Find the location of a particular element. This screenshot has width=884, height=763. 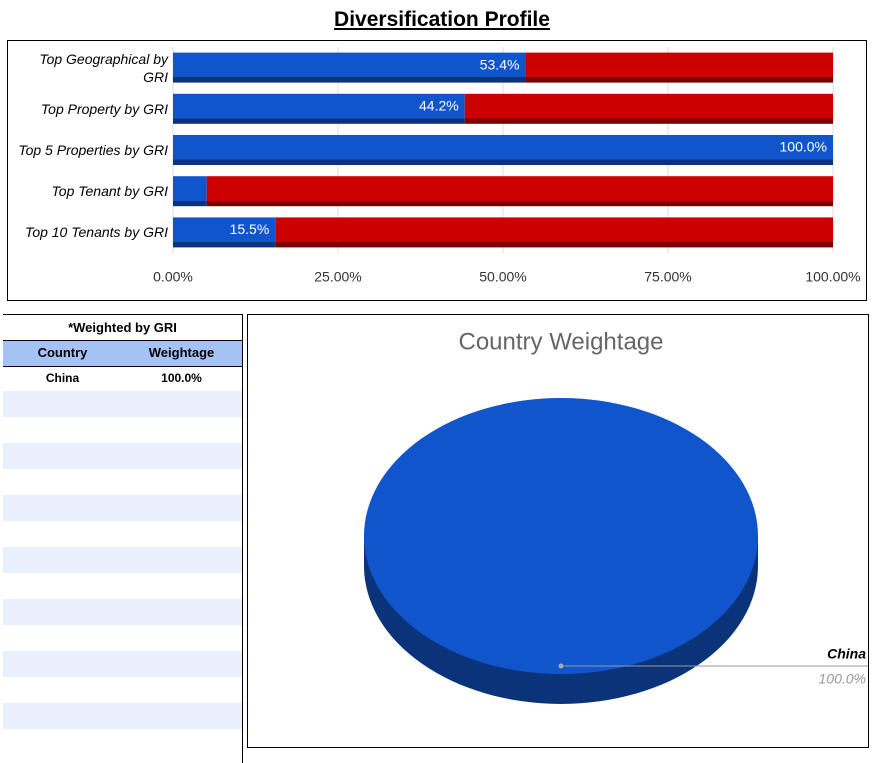

table-cell: 100.0% is located at coordinates (181, 378).